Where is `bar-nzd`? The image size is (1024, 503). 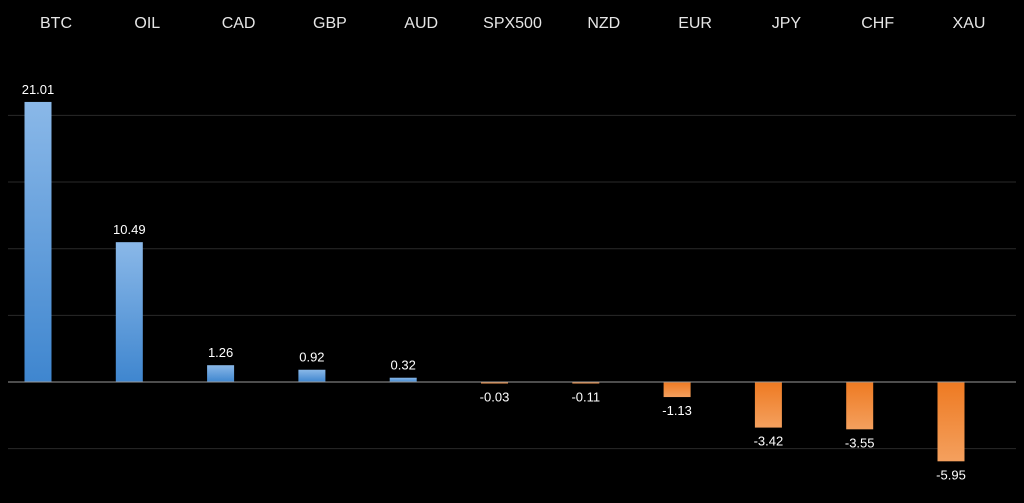 bar-nzd is located at coordinates (586, 383).